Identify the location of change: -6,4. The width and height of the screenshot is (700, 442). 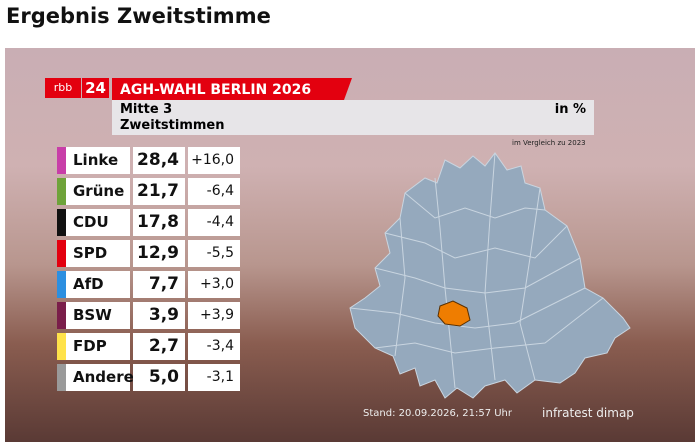
(214, 191).